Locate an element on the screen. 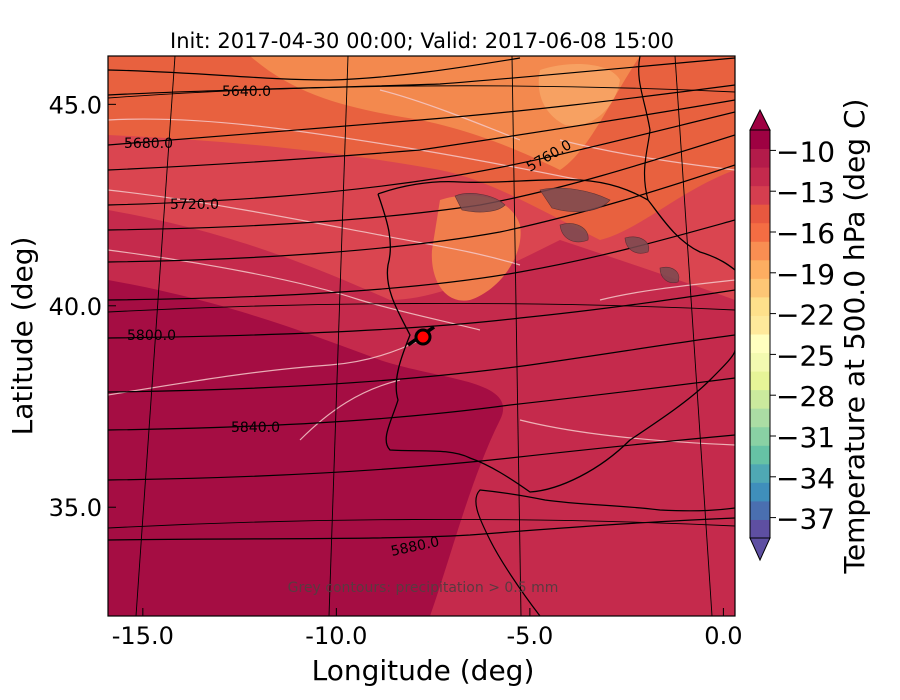  location-marker is located at coordinates (421, 336).